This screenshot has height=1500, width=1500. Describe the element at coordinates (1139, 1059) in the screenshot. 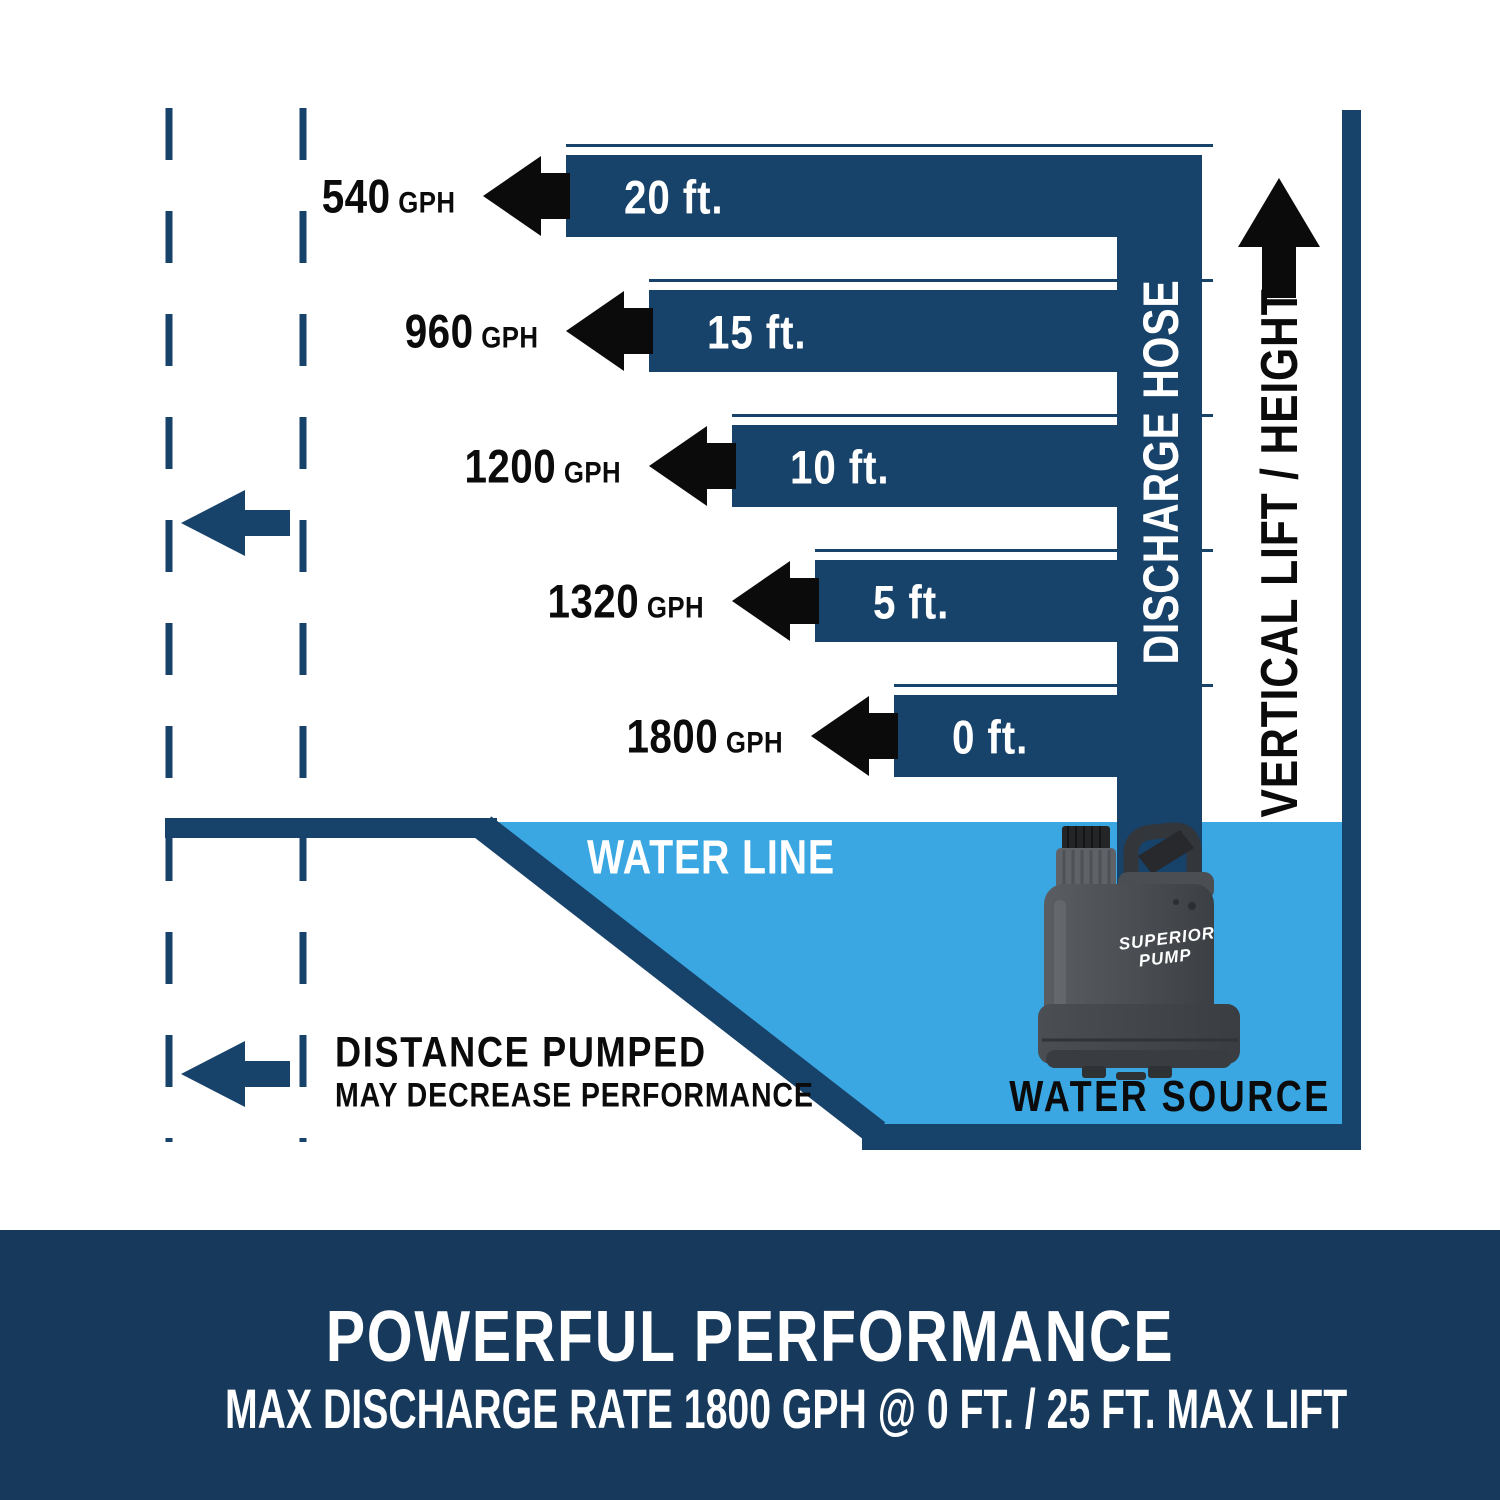

I see `pump-base-lip` at that location.